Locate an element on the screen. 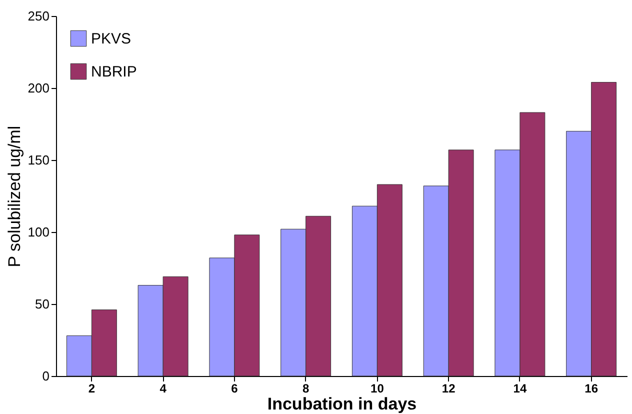 The width and height of the screenshot is (632, 414). x-tick-label: 14 is located at coordinates (520, 389).